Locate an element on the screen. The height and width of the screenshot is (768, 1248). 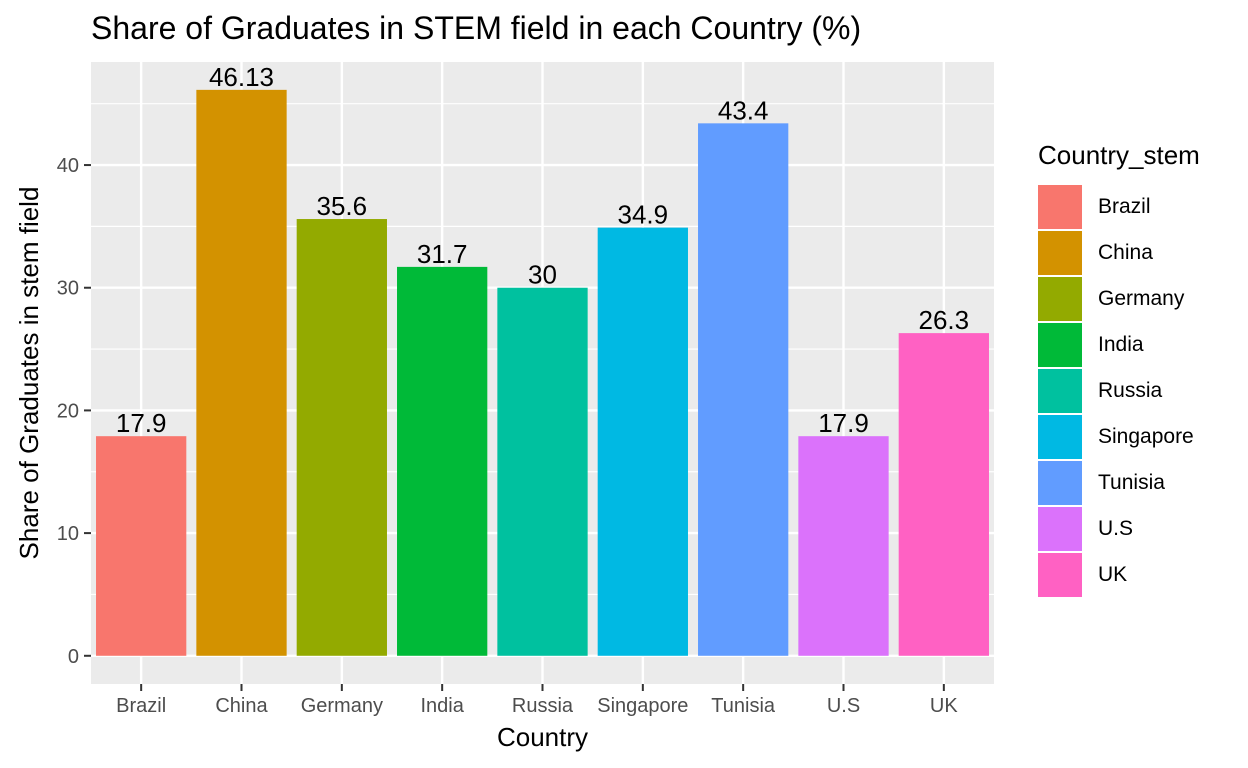
legend-label: Germany is located at coordinates (1141, 298).